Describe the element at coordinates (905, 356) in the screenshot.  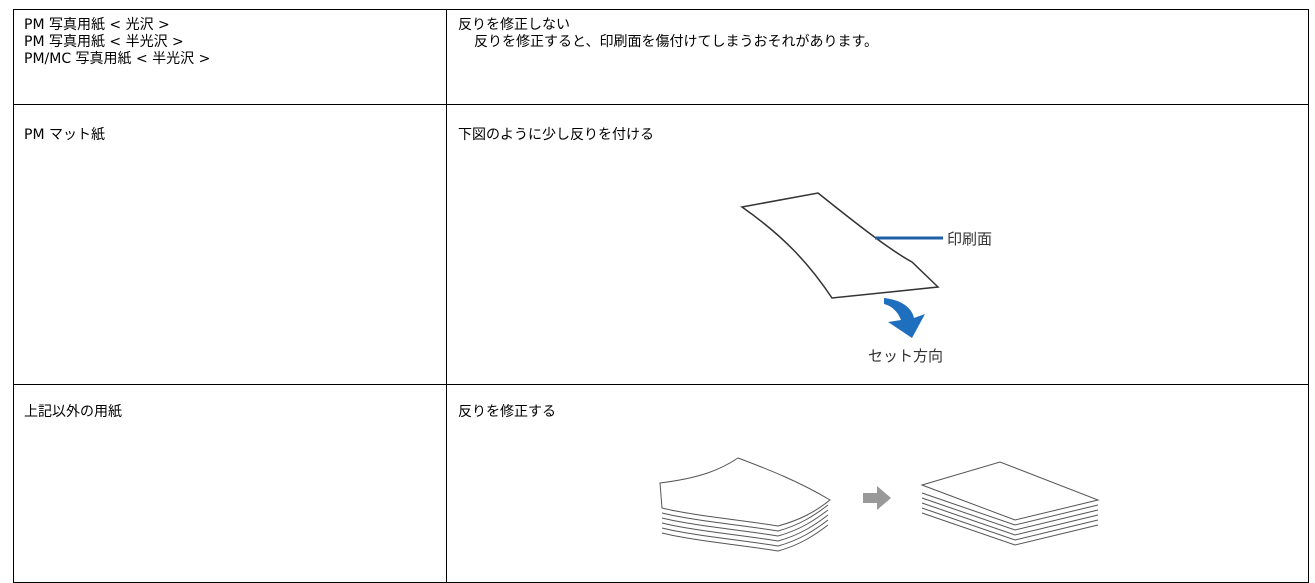
I see `direction-label: セット方向` at that location.